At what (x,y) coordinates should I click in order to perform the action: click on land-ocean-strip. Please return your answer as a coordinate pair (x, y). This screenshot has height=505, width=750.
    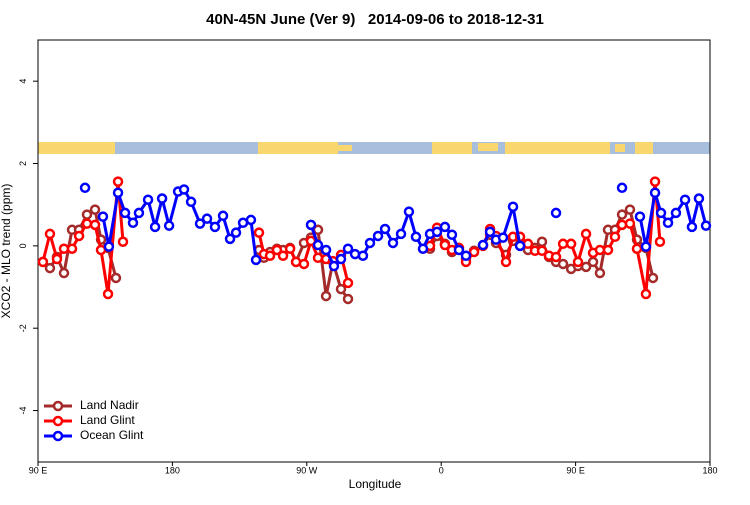
    Looking at the image, I should click on (374, 148).